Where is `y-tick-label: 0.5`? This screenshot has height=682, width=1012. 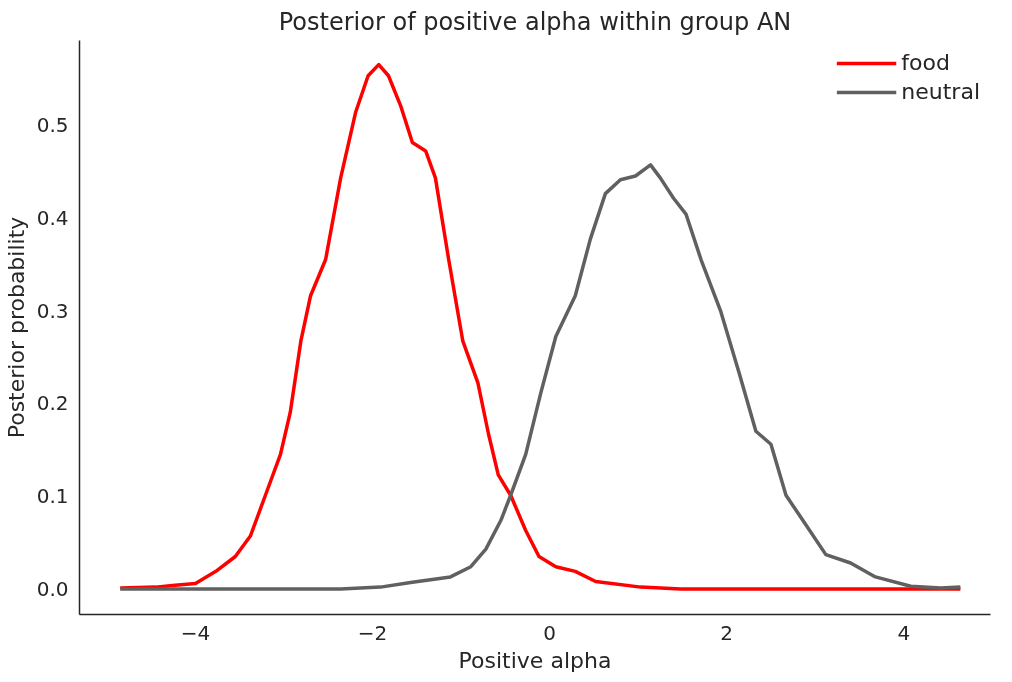 y-tick-label: 0.5 is located at coordinates (52, 124).